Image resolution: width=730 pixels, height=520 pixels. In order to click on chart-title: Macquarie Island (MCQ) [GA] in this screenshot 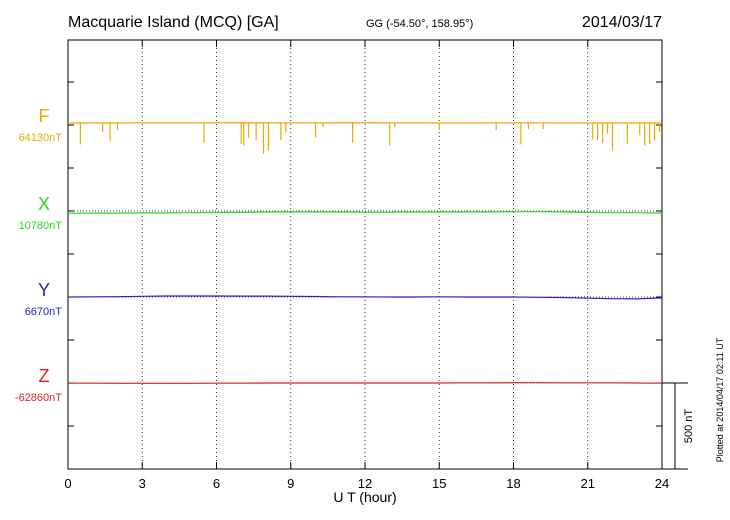, I will do `click(173, 22)`.